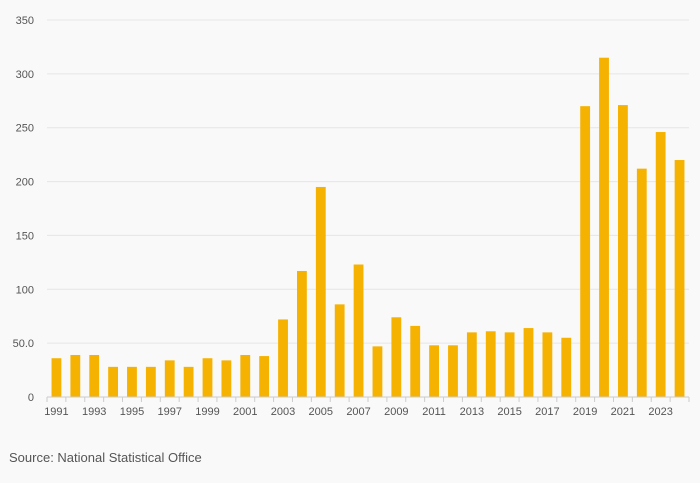 This screenshot has width=700, height=483. What do you see at coordinates (207, 377) in the screenshot?
I see `bar-1999` at bounding box center [207, 377].